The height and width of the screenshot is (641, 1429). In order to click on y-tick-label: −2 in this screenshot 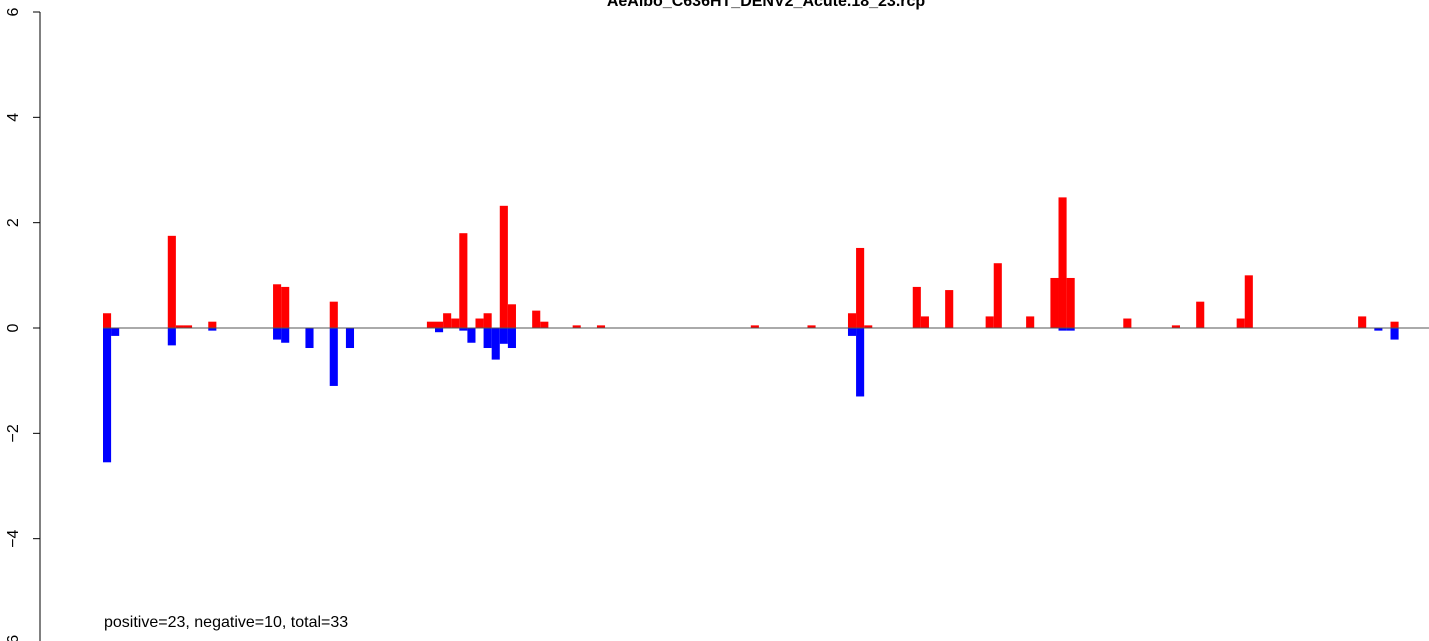, I will do `click(13, 433)`.